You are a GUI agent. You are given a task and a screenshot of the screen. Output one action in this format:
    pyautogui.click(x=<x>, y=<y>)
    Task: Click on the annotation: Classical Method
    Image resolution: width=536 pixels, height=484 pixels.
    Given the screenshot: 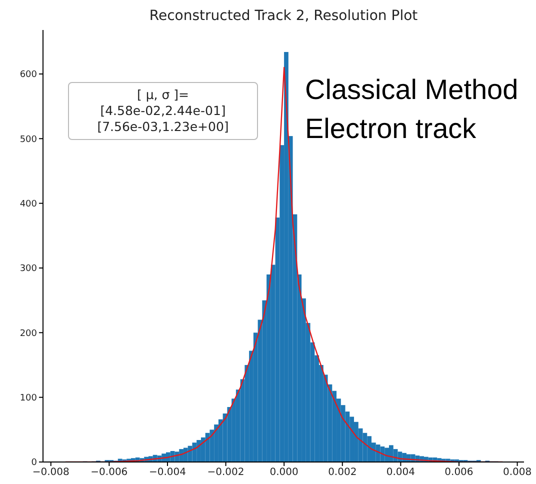 What is the action you would take?
    pyautogui.click(x=411, y=90)
    